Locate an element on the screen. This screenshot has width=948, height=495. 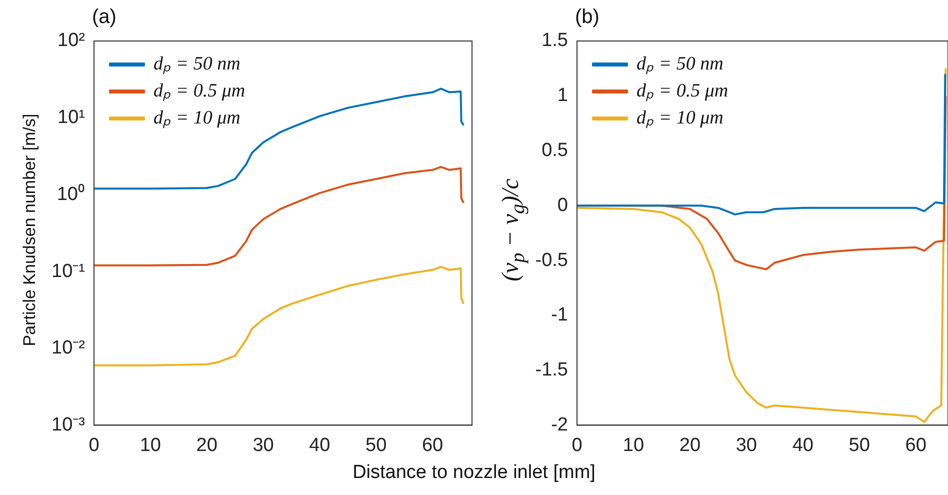
y-tick-label: 10¹ is located at coordinates (71, 117).